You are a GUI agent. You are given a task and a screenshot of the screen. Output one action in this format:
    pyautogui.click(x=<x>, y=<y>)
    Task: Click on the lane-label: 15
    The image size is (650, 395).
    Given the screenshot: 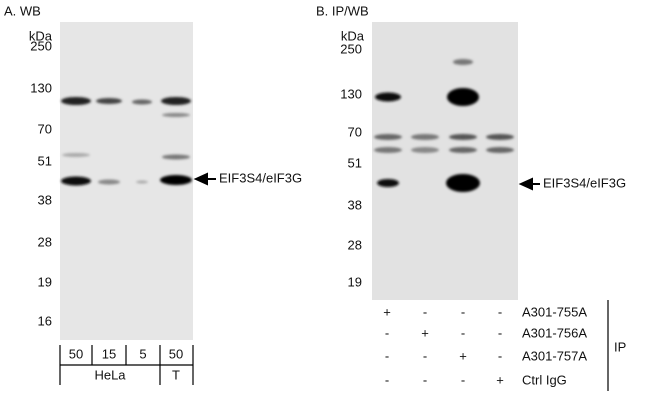 What is the action you would take?
    pyautogui.click(x=109, y=353)
    